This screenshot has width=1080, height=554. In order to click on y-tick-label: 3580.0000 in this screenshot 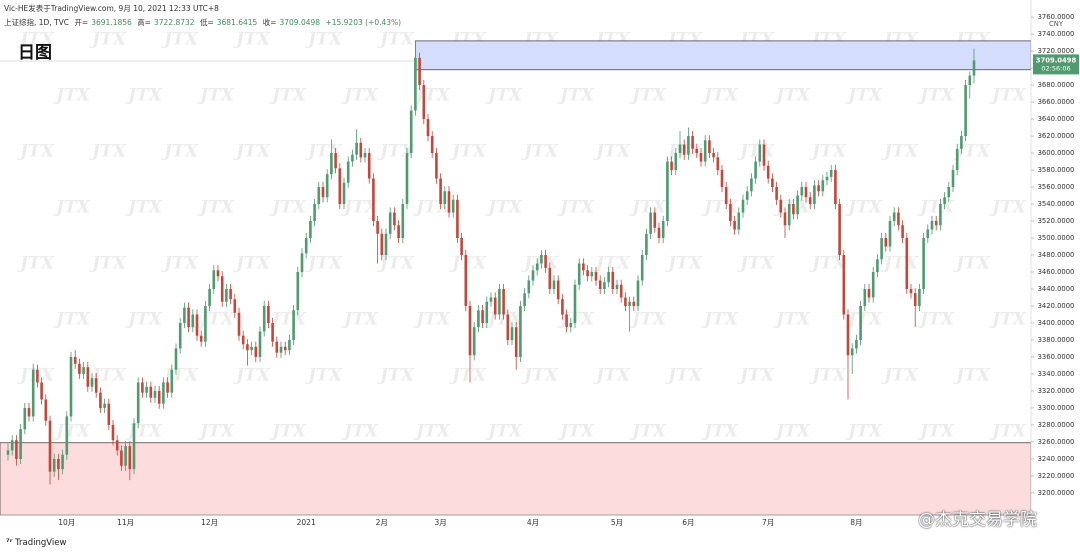, I will do `click(1056, 170)`.